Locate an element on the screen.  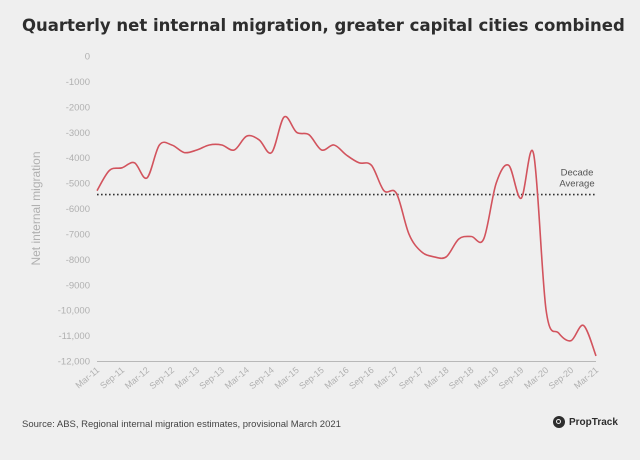
x-tick-label: Sep-11 is located at coordinates (112, 378).